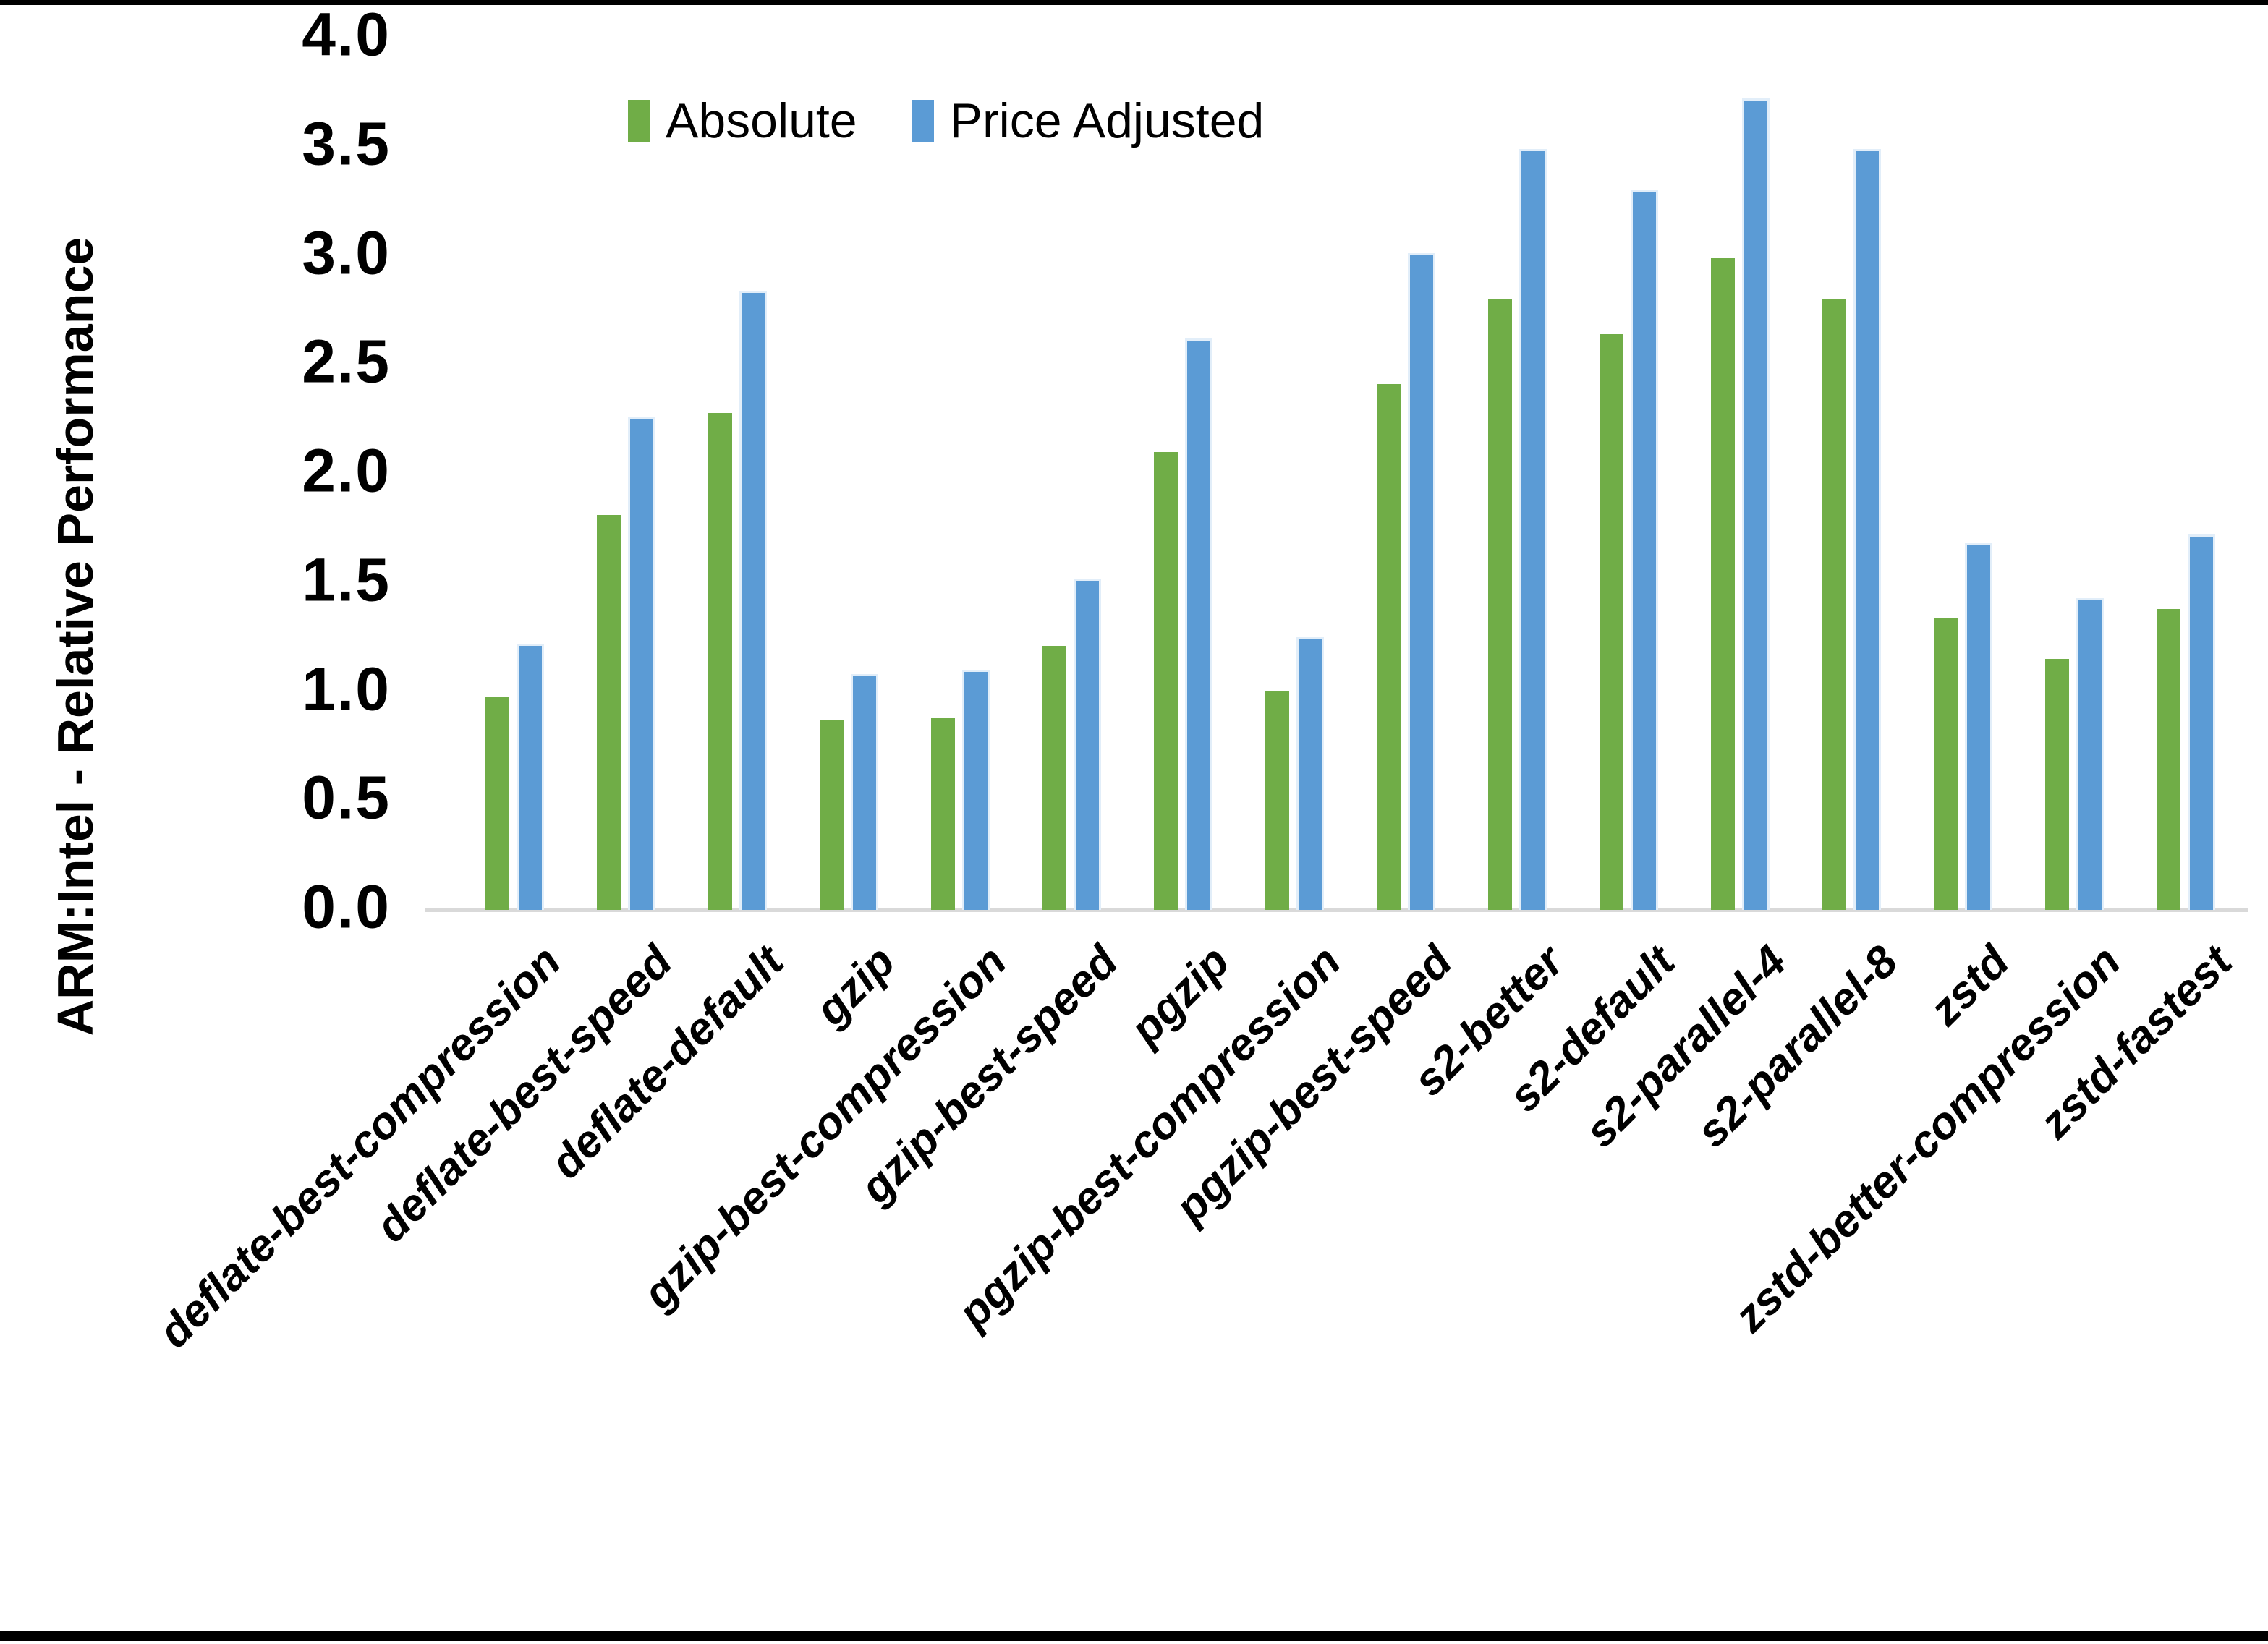 The width and height of the screenshot is (2268, 1644). What do you see at coordinates (856, 986) in the screenshot?
I see `x-category-label: gzip` at bounding box center [856, 986].